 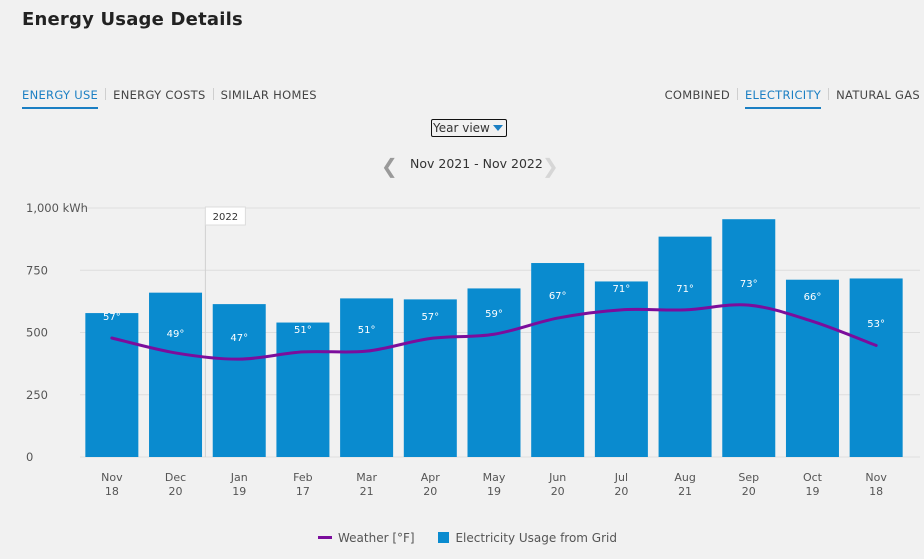 I want to click on x-tick-month: Aug, so click(x=684, y=477).